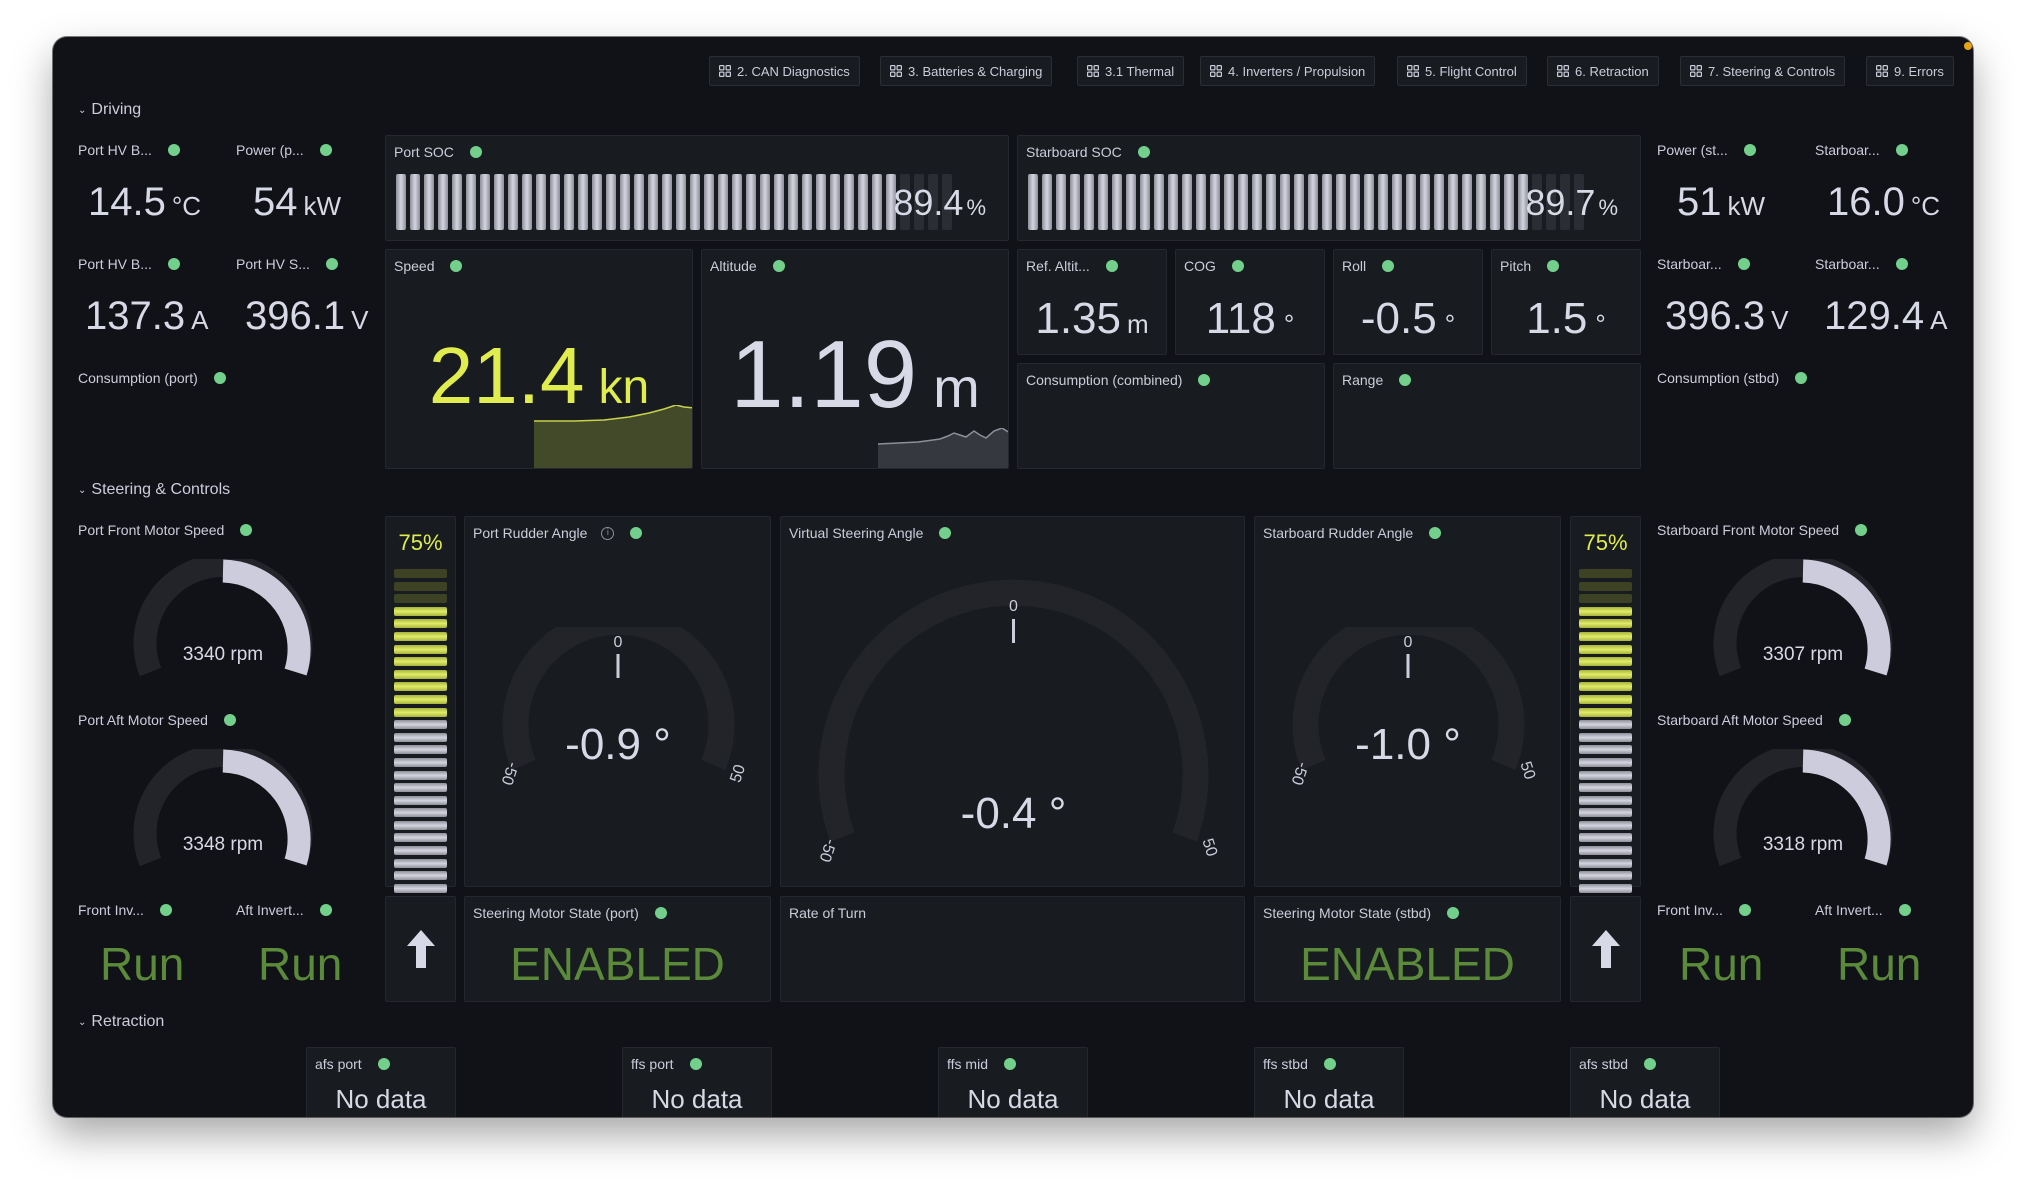 The height and width of the screenshot is (1192, 2032). I want to click on link-errors: 9. Errors, so click(1910, 71).